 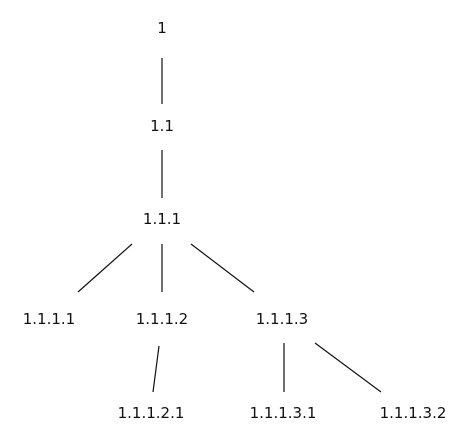 I want to click on edge-1.1.1.2-to-1.1.1.2.1, so click(x=156, y=369).